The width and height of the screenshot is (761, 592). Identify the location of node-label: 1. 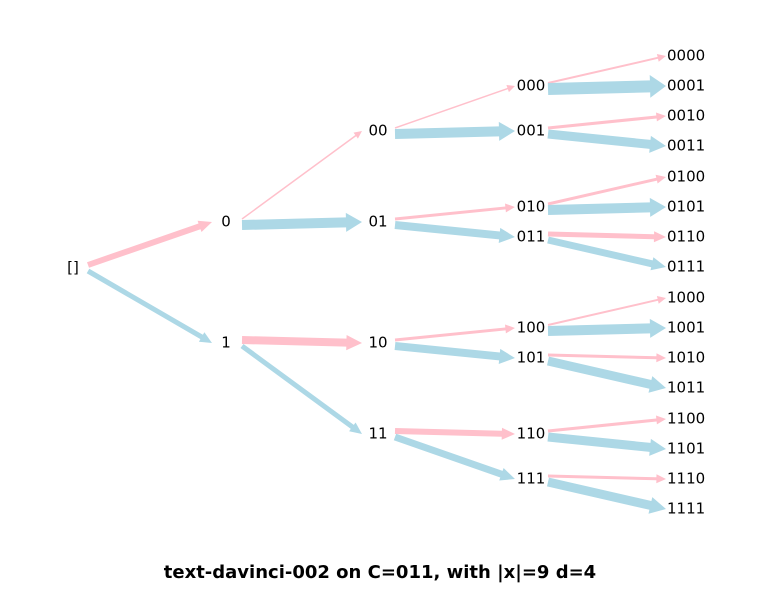
(226, 343).